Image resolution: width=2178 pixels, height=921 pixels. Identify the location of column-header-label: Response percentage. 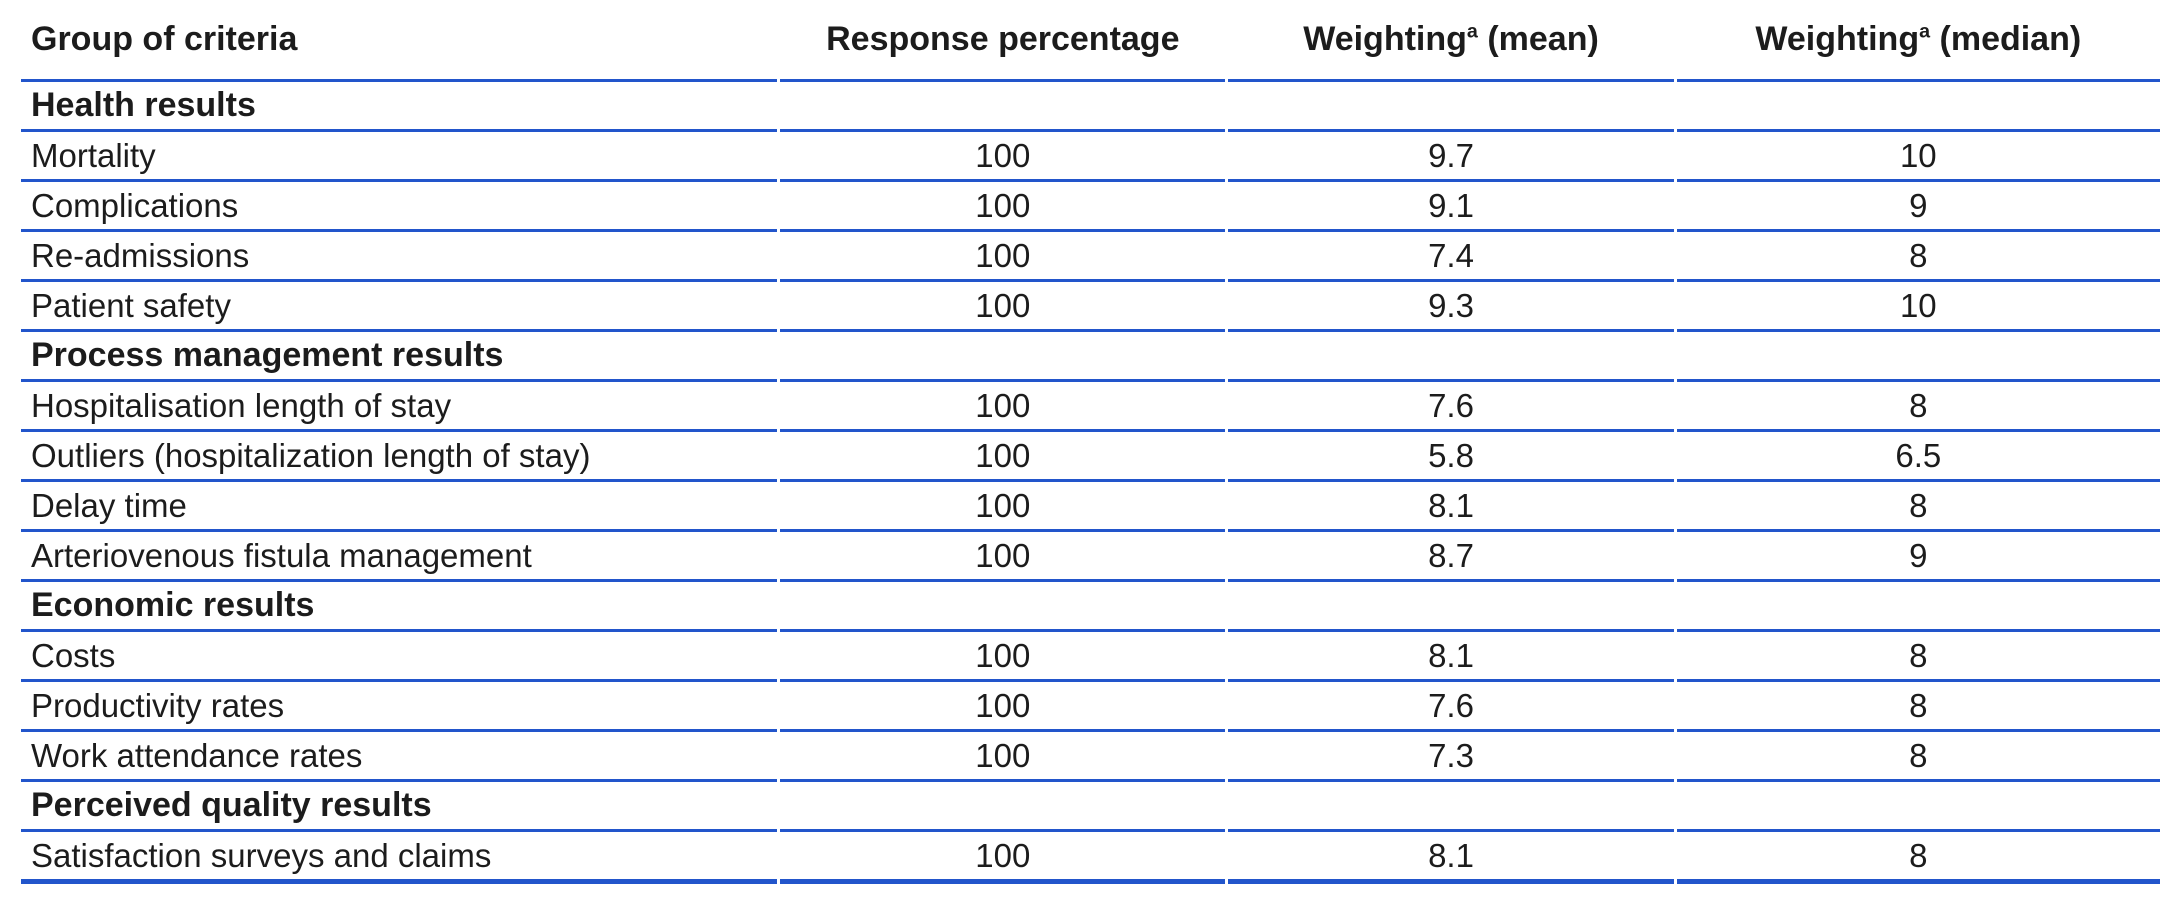
(1003, 39).